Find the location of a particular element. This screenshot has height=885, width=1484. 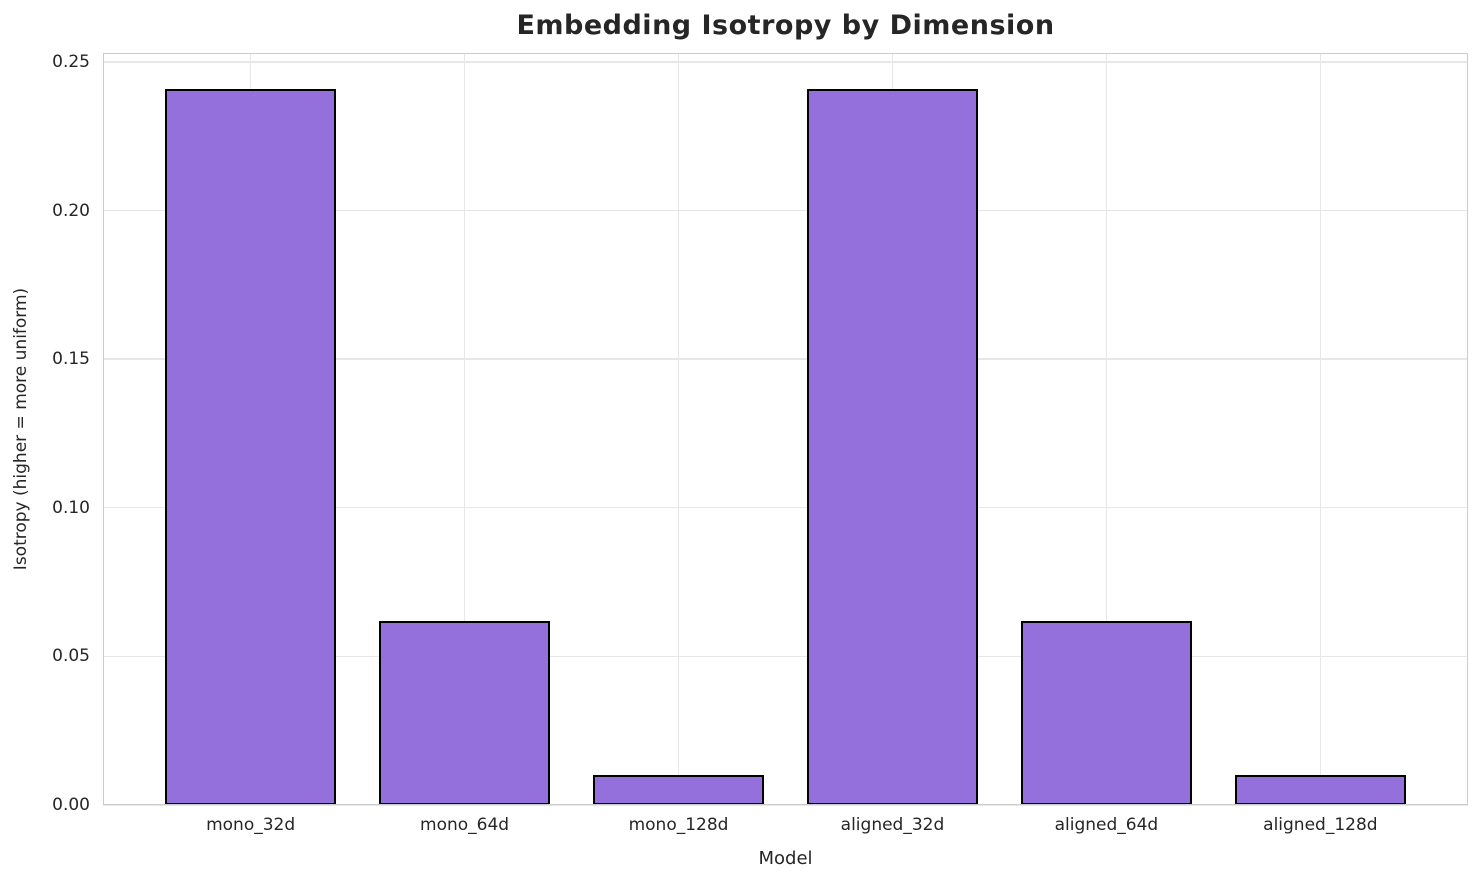

x-tick-label: mono_32d is located at coordinates (251, 825).